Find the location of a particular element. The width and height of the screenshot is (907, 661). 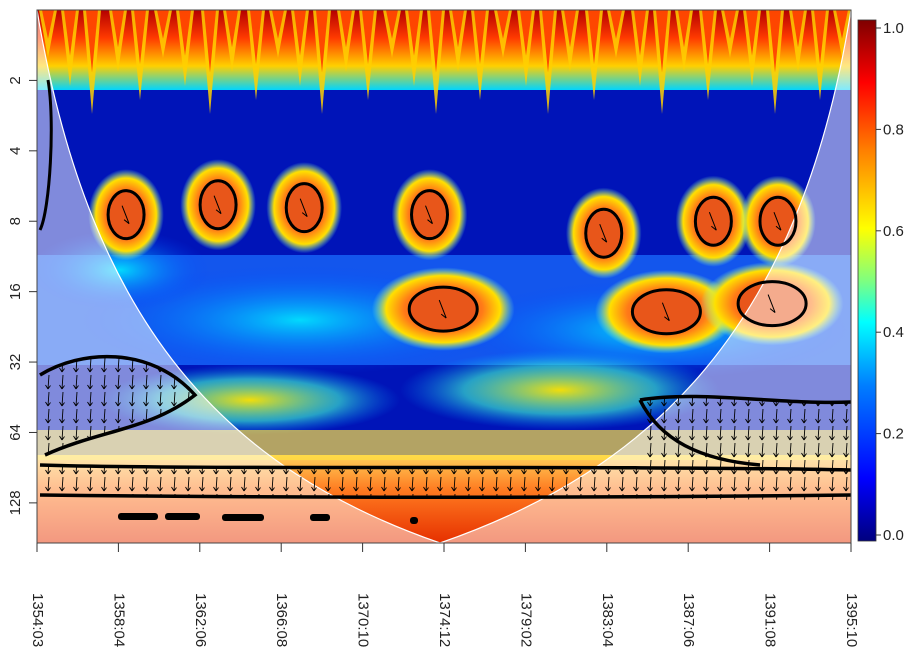

x-tick-label: 1379:02 is located at coordinates (525, 620).